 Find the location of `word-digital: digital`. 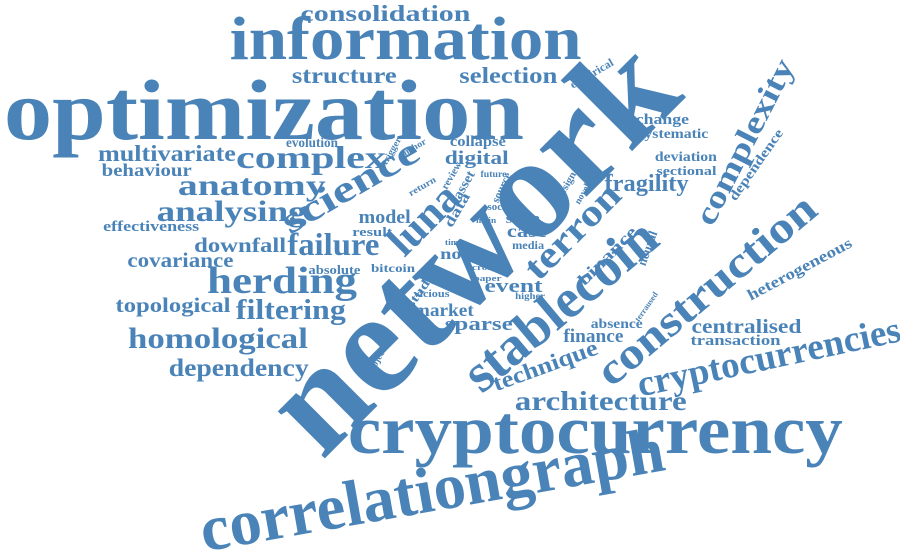

word-digital: digital is located at coordinates (477, 158).